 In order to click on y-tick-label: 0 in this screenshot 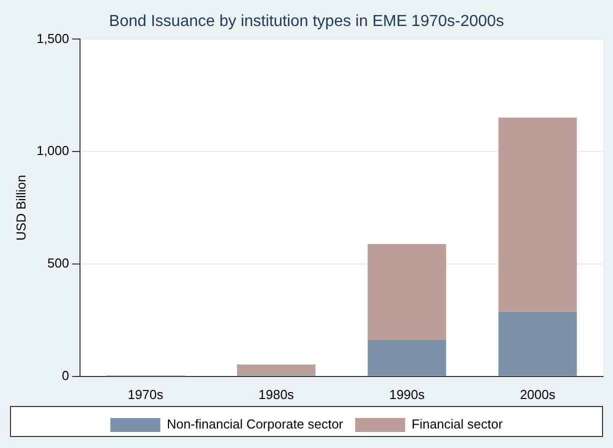, I will do `click(66, 375)`.